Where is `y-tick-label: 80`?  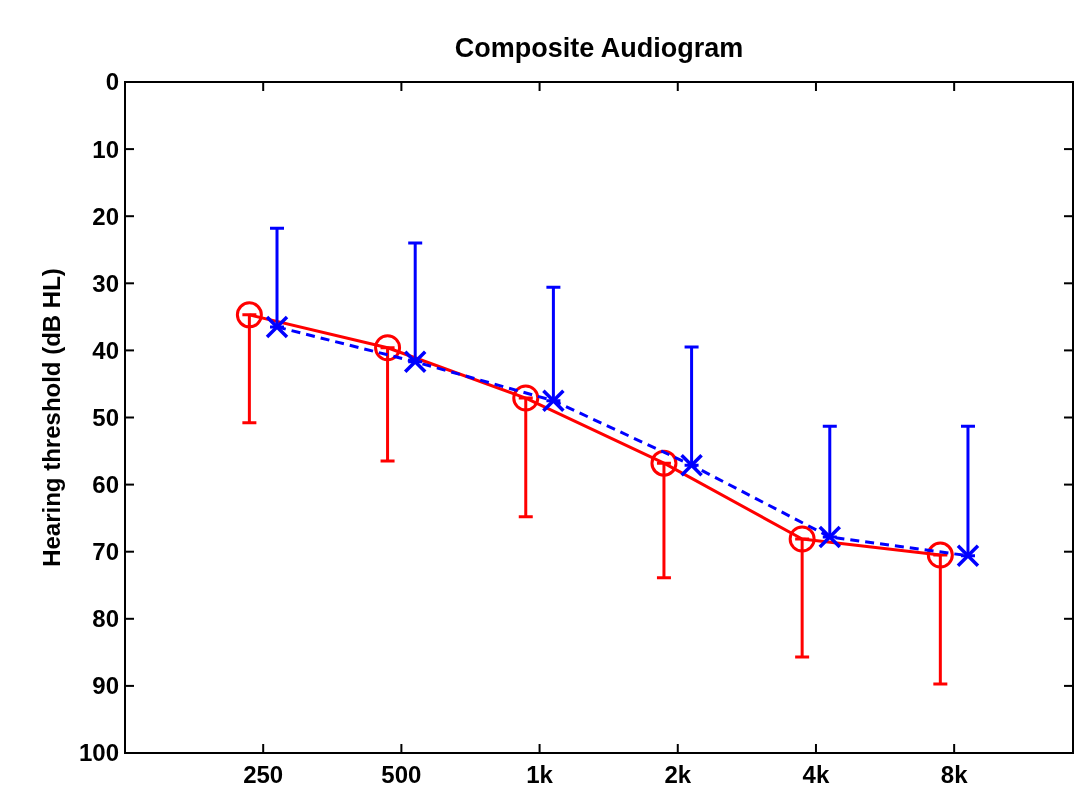
y-tick-label: 80 is located at coordinates (105, 619).